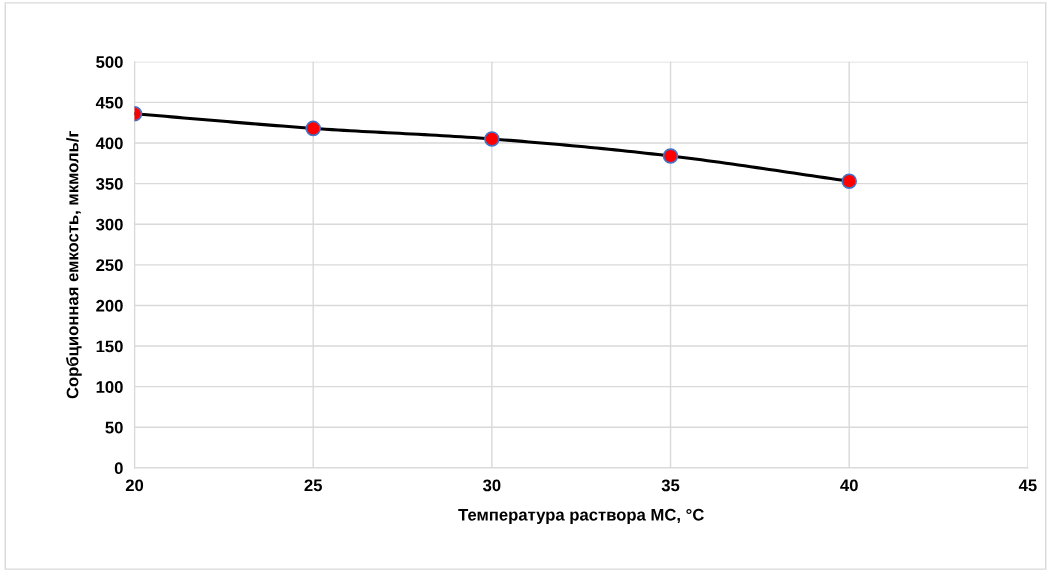  I want to click on y-axis-title: Сорбционная емкость, мкмоль/г, so click(74, 265).